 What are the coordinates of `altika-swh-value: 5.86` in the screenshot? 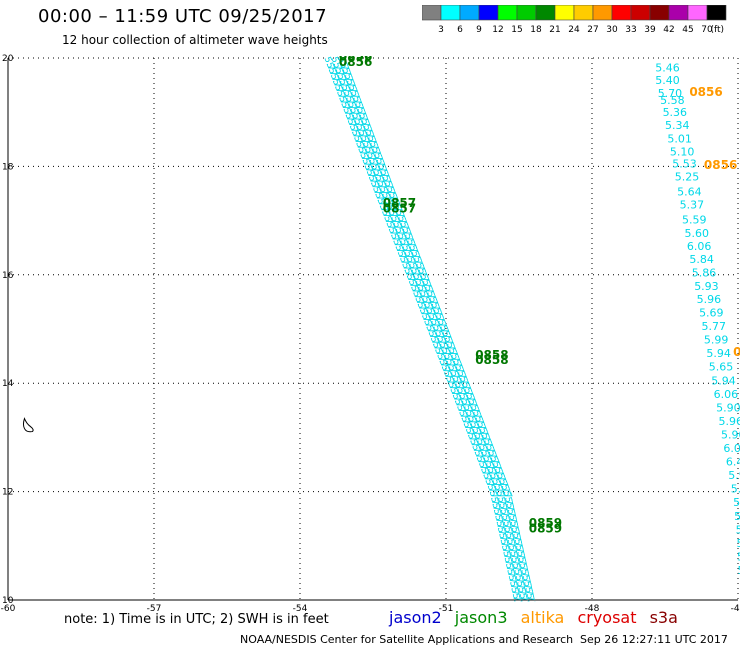 It's located at (704, 272).